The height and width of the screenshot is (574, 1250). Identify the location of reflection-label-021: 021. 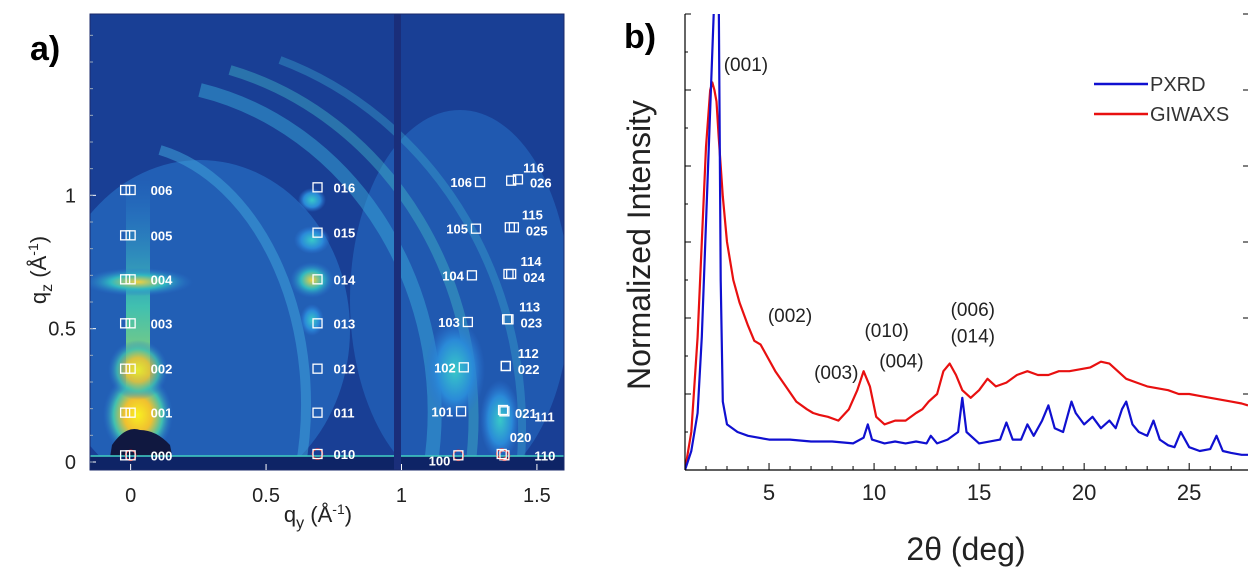
(526, 413).